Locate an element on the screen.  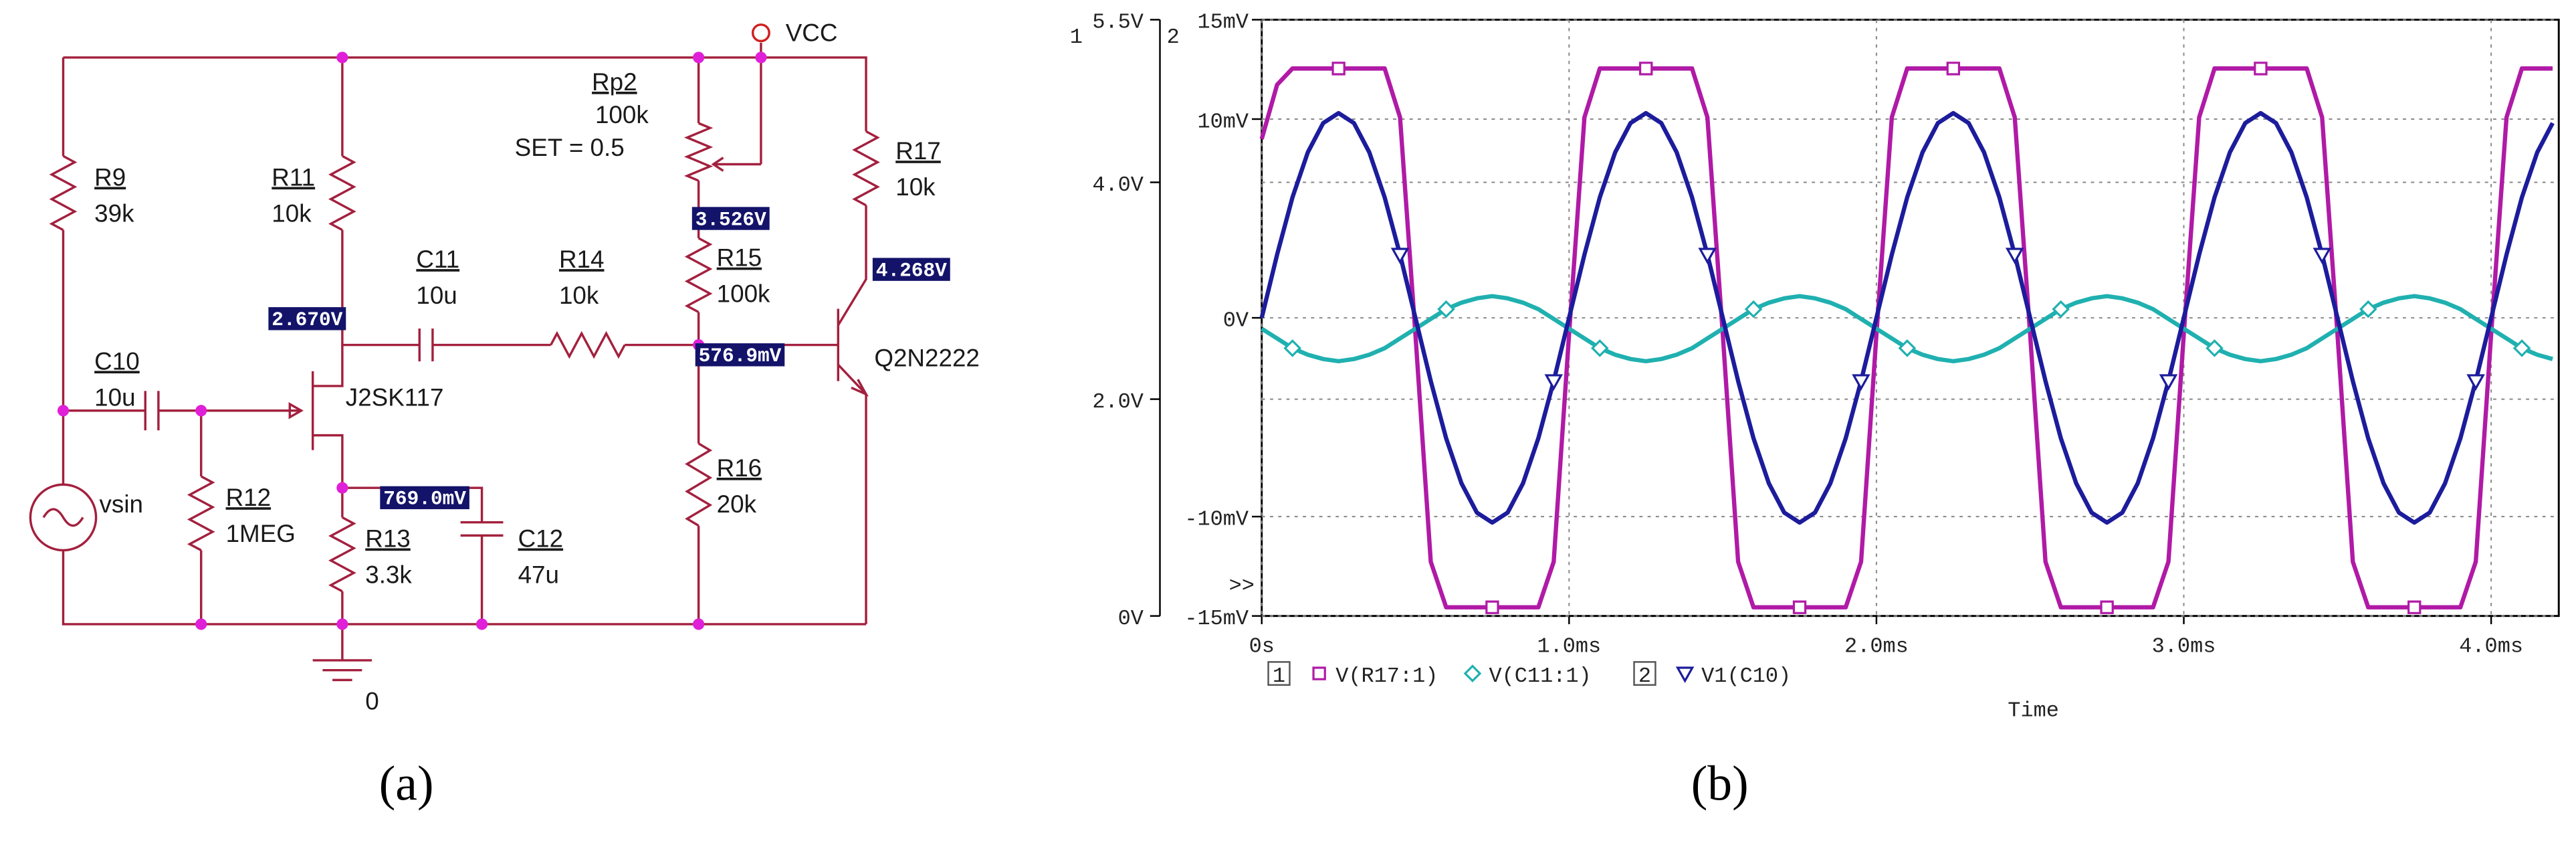
component-value: 39k is located at coordinates (114, 213).